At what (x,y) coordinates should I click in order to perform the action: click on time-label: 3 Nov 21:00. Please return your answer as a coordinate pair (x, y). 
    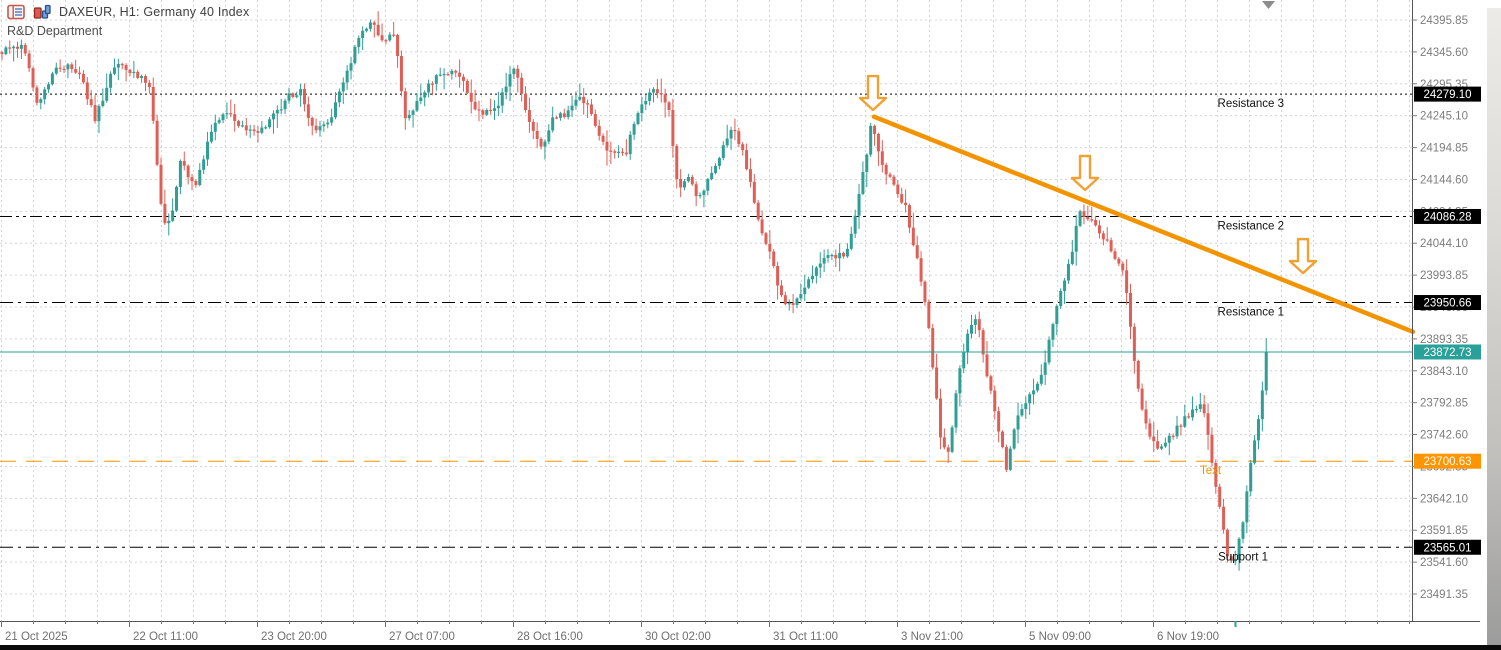
    Looking at the image, I should click on (932, 637).